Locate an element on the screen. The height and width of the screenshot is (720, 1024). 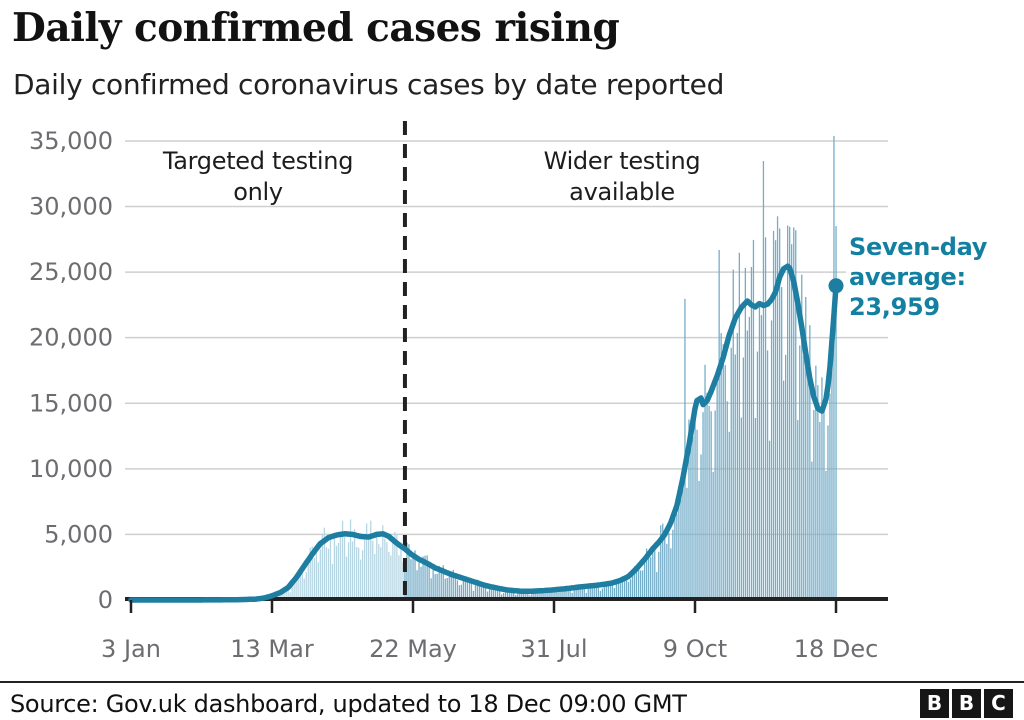
annotation-line: Wider testing is located at coordinates (622, 161).